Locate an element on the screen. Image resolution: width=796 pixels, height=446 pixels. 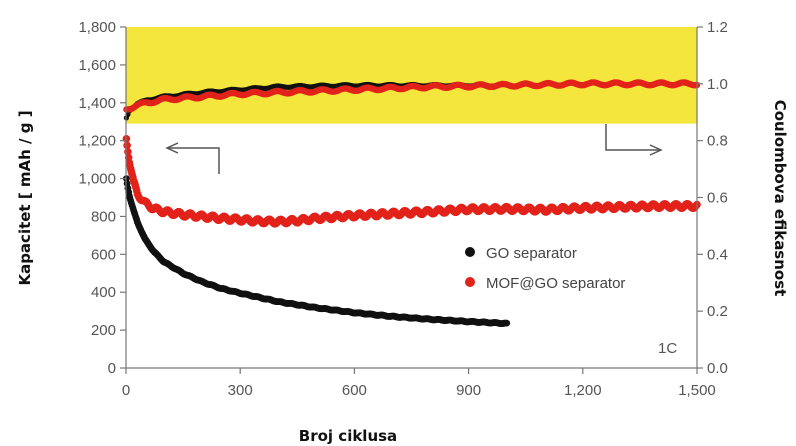
y-tick-label-left: 1,400 is located at coordinates (97, 103).